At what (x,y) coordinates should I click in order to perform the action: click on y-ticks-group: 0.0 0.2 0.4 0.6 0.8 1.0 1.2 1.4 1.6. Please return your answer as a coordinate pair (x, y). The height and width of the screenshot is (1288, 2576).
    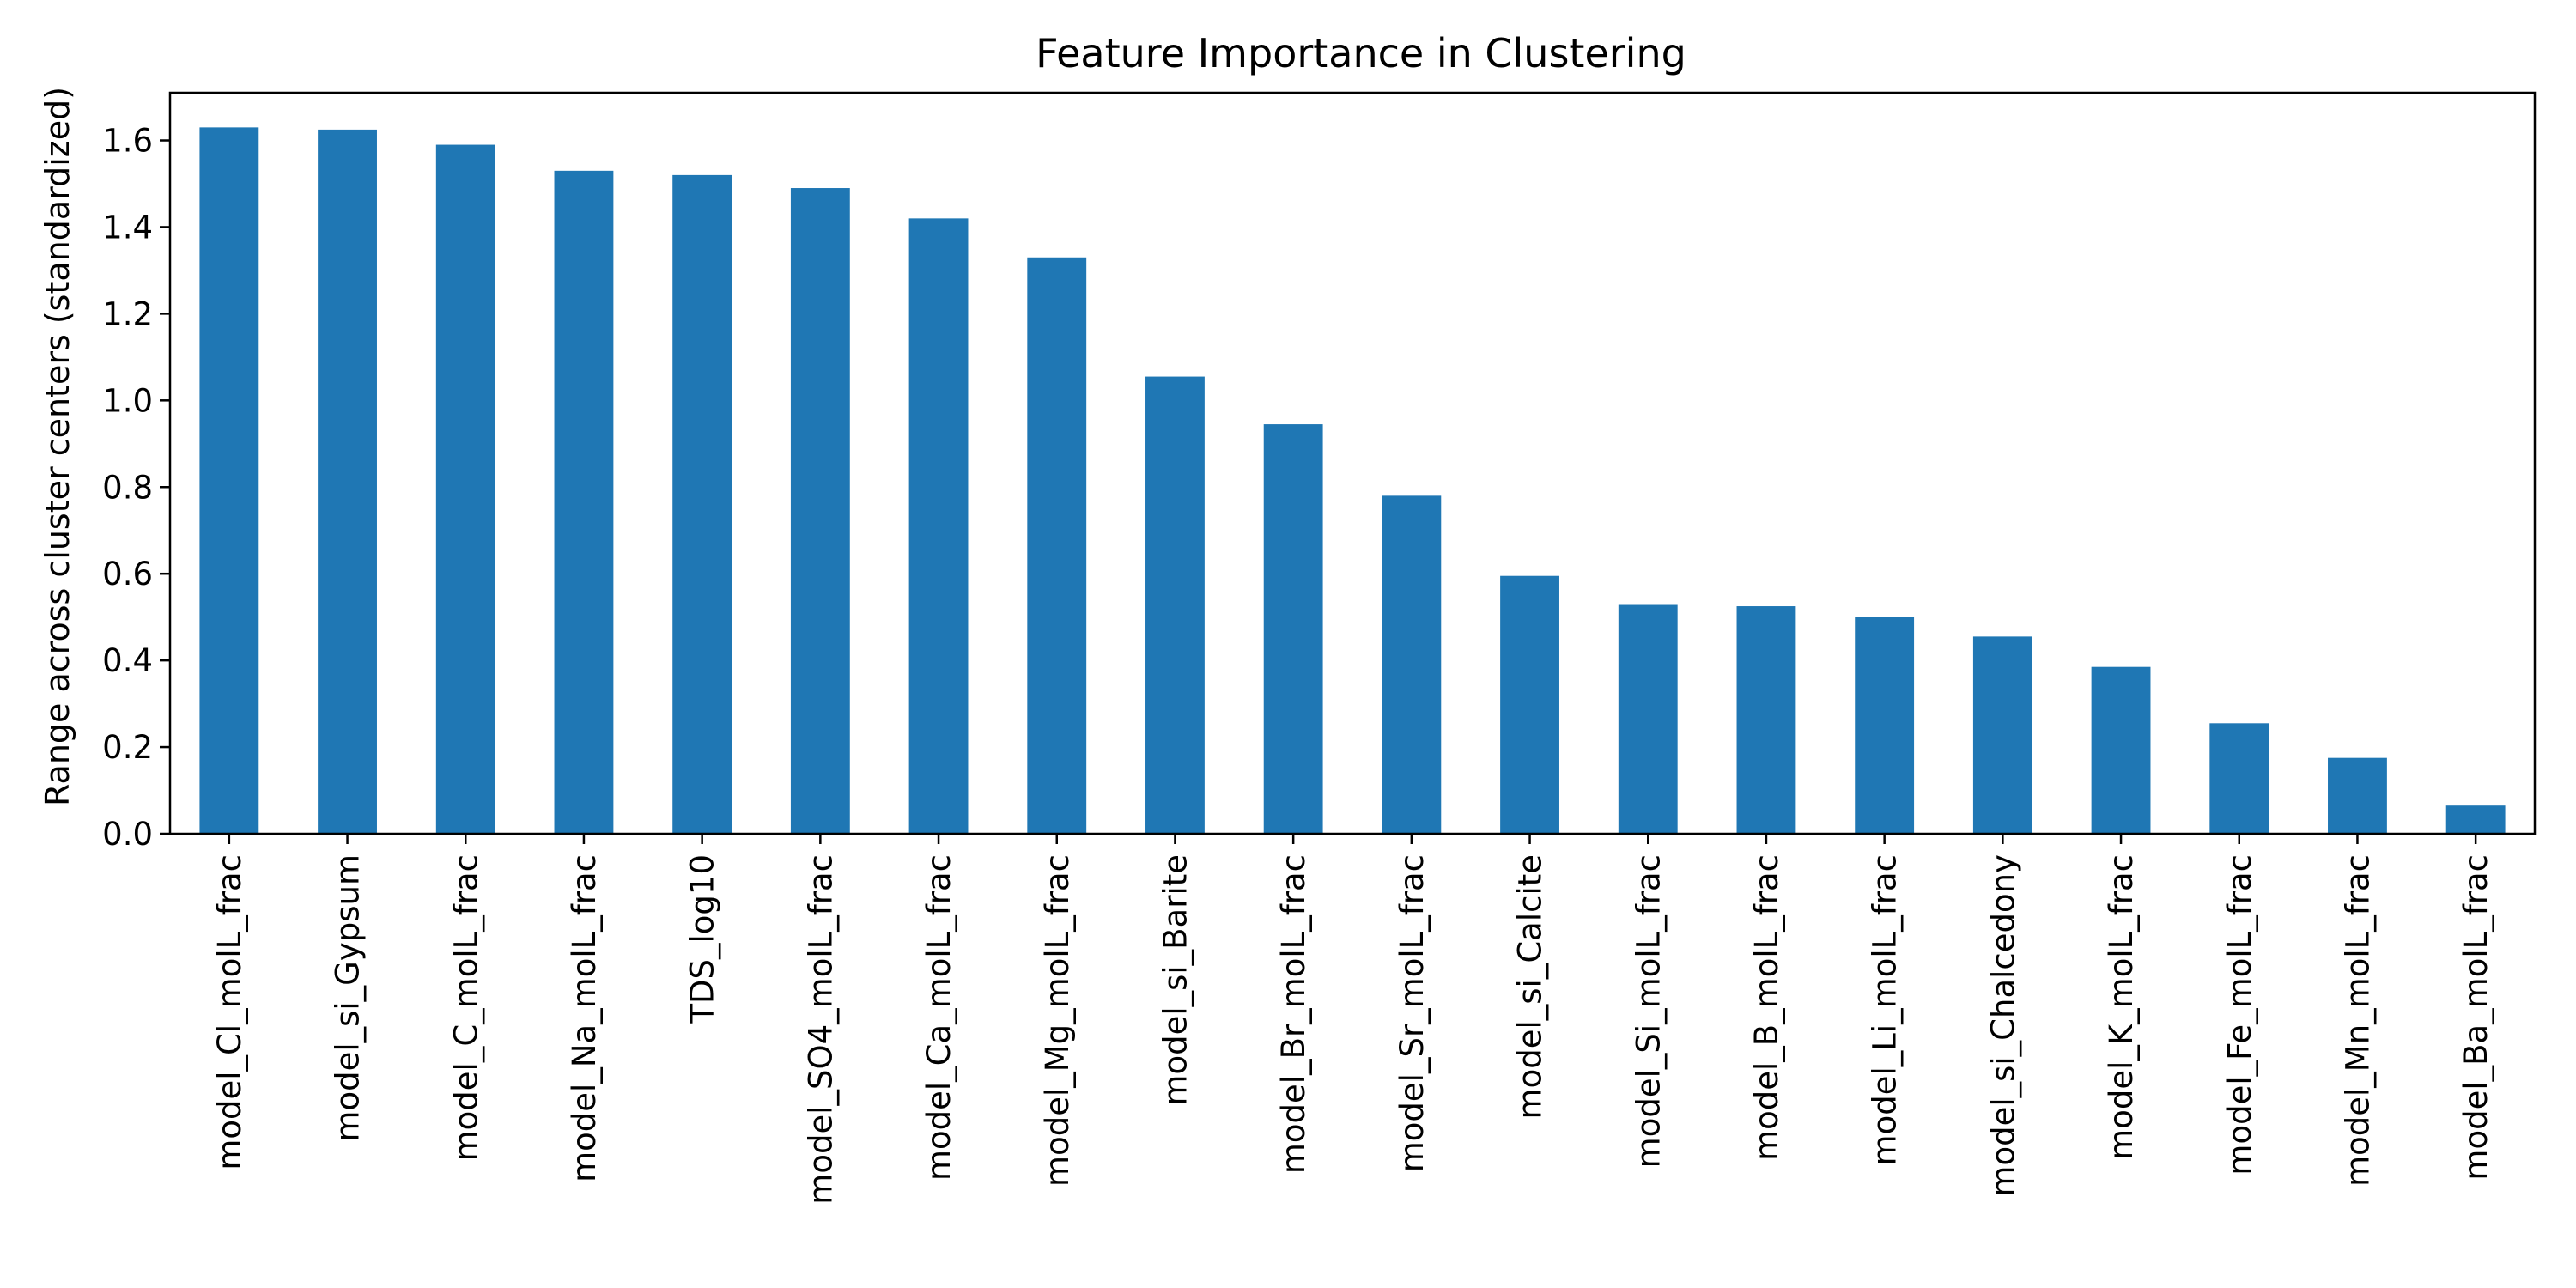
    Looking at the image, I should click on (136, 488).